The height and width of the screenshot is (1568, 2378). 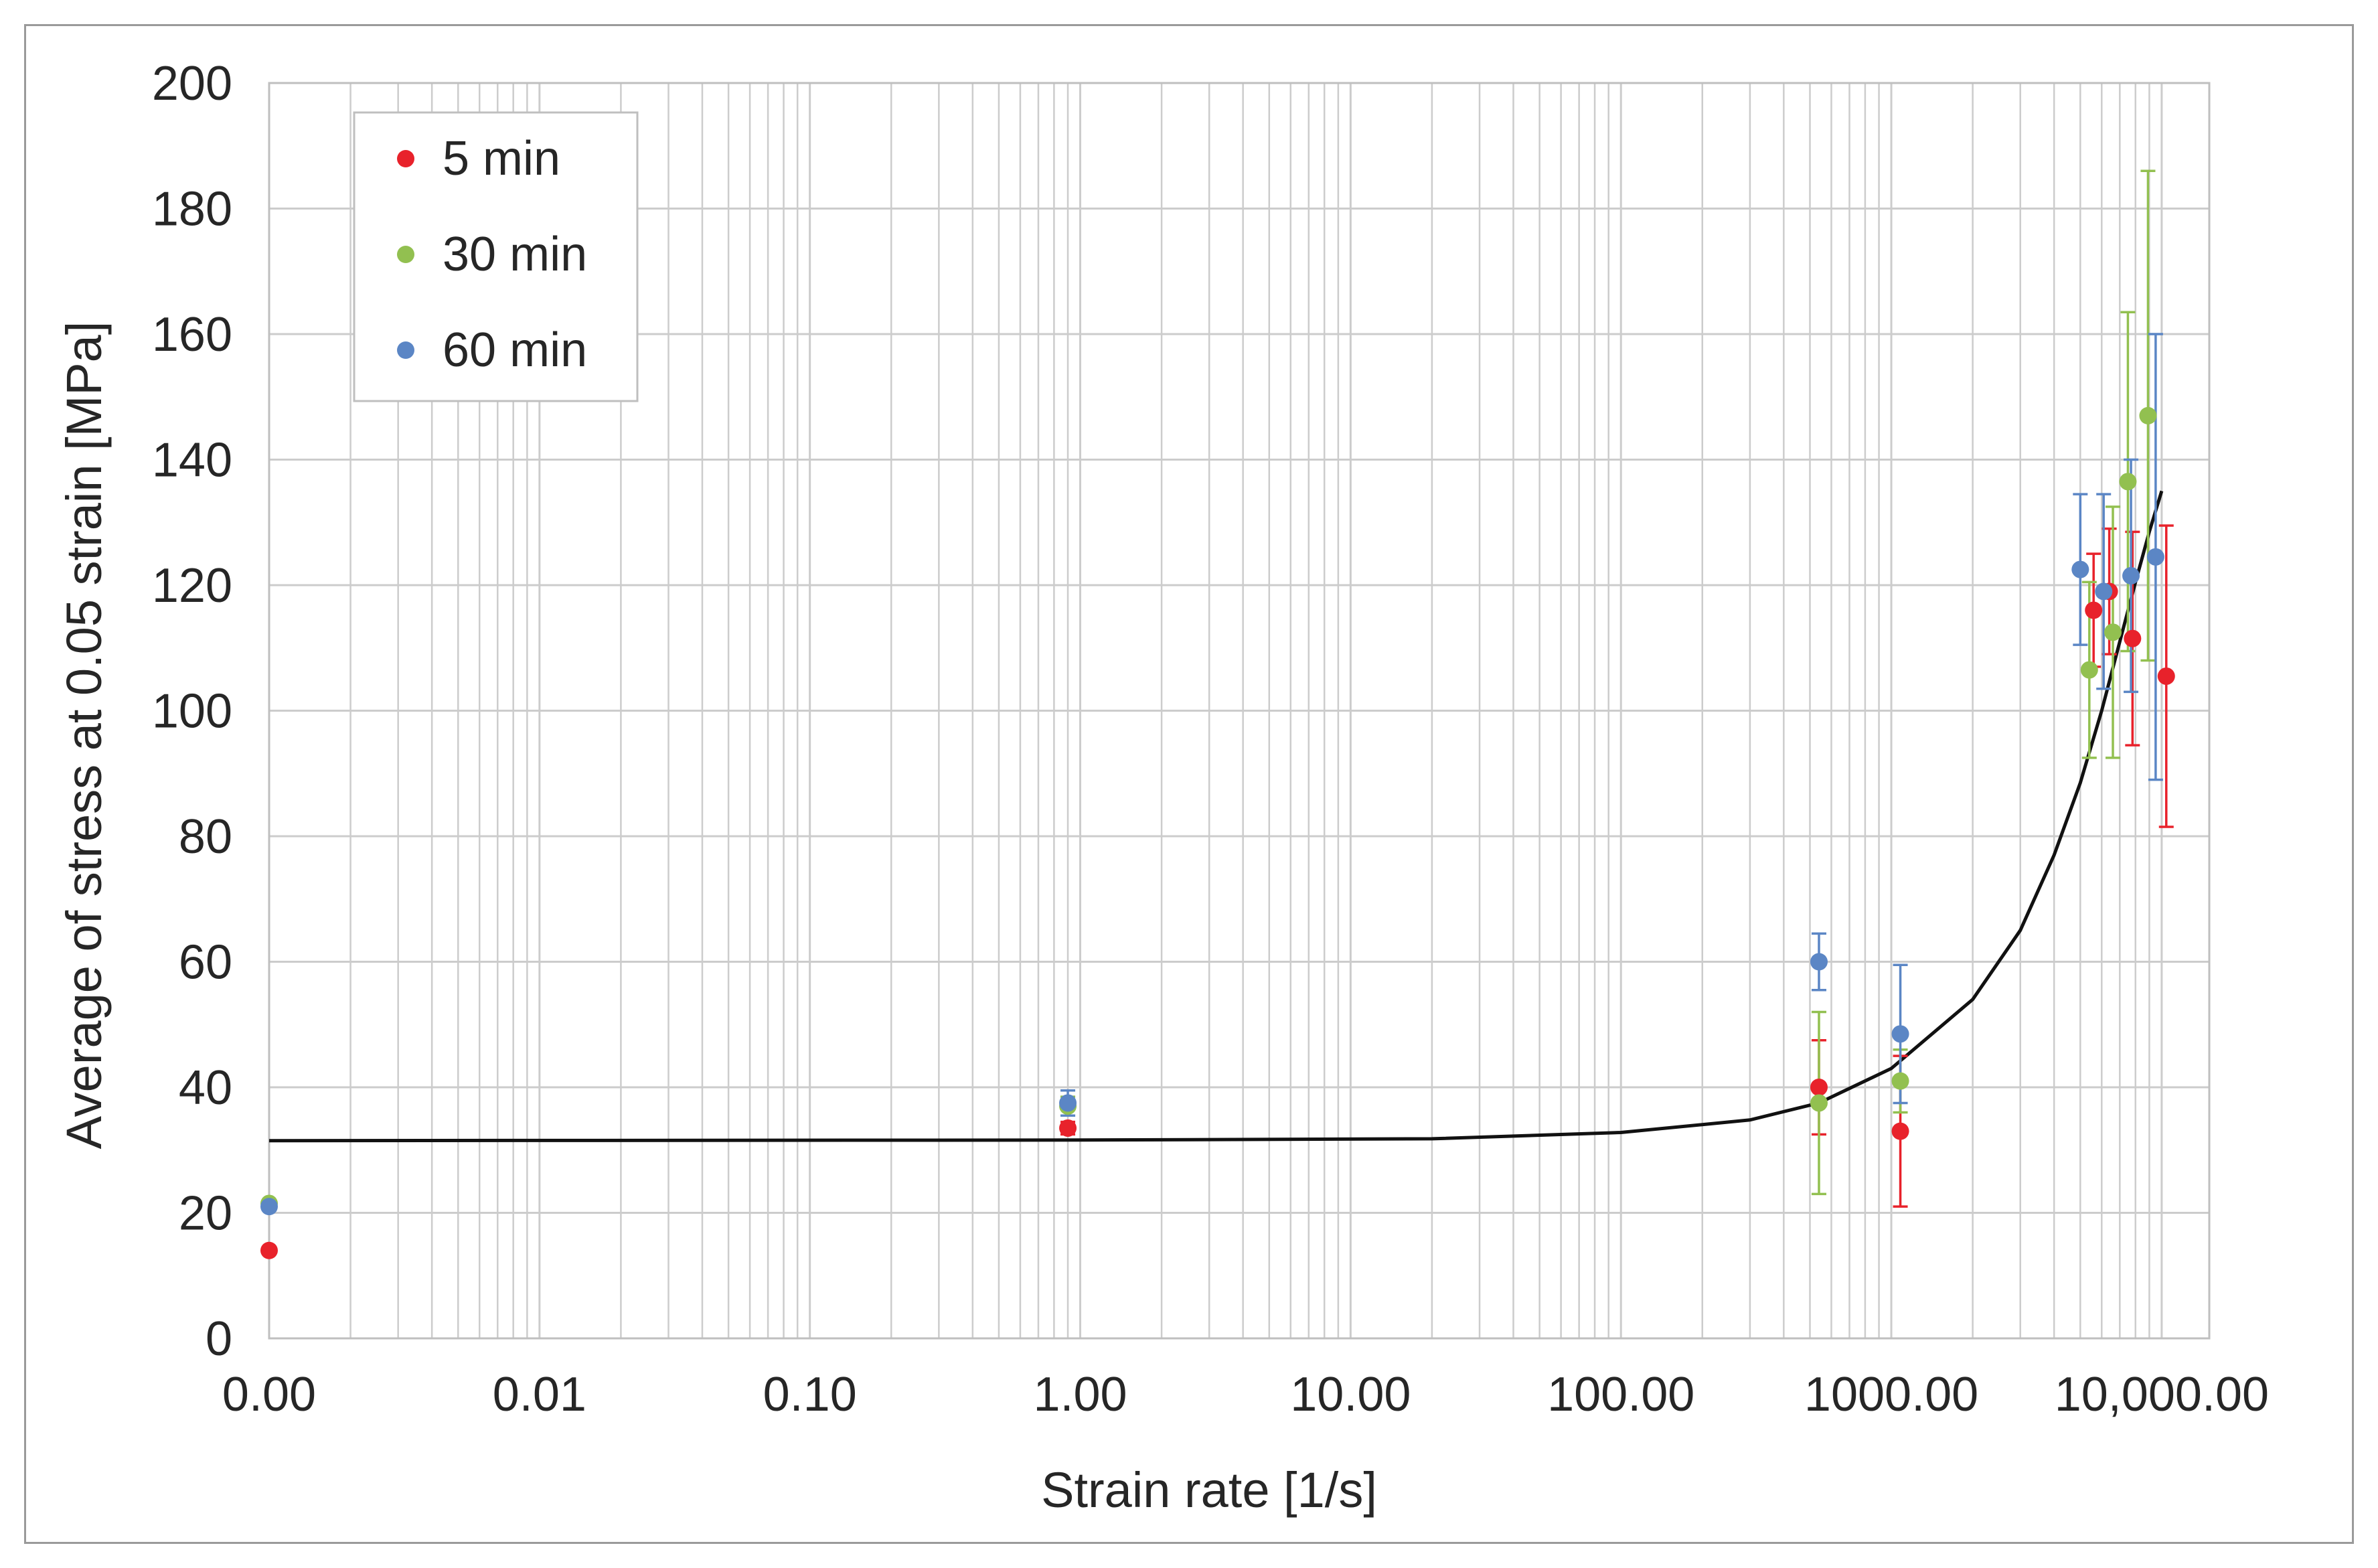 What do you see at coordinates (219, 1339) in the screenshot?
I see `y-tick-label: 0` at bounding box center [219, 1339].